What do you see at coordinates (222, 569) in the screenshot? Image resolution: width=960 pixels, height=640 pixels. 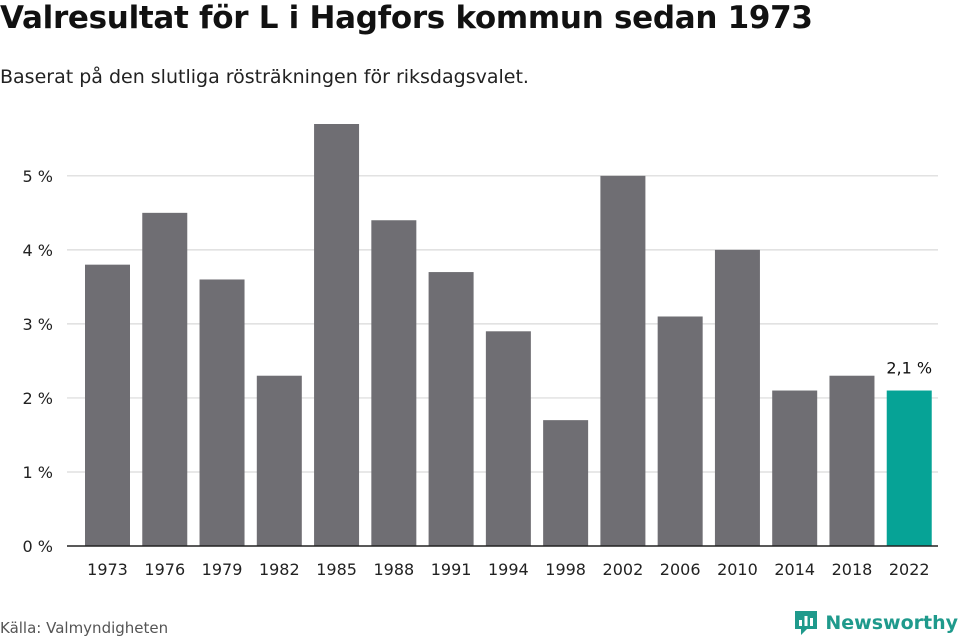 I see `x-tick-label: 1979` at bounding box center [222, 569].